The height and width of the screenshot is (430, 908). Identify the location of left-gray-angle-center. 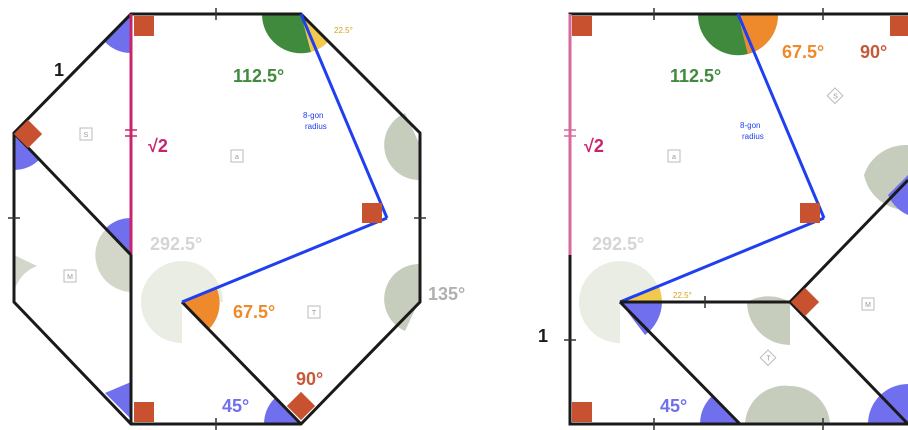
(113, 260).